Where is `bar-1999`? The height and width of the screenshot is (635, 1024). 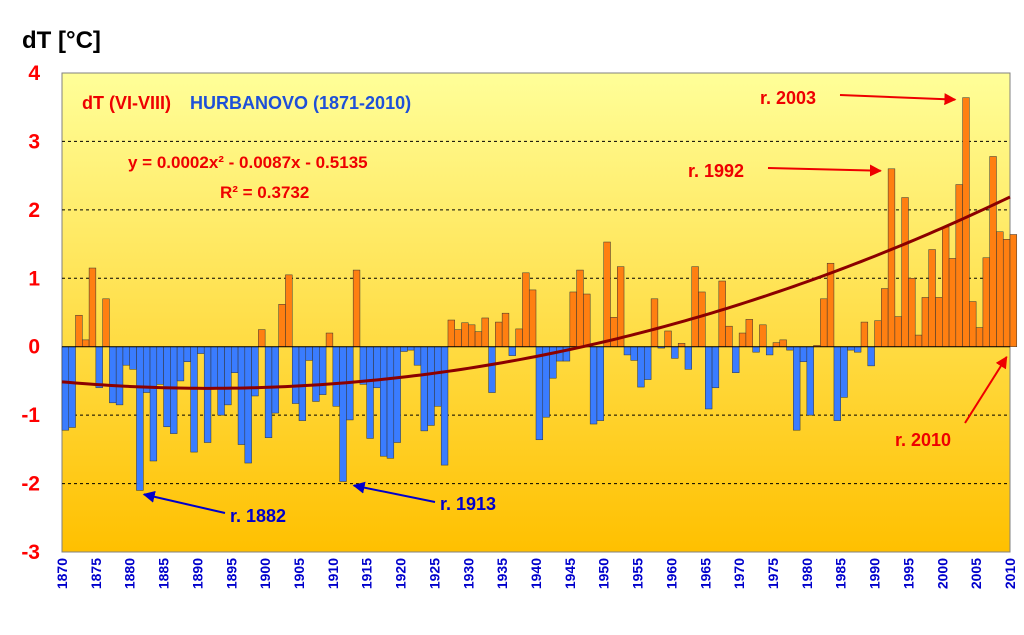 bar-1999 is located at coordinates (932, 298).